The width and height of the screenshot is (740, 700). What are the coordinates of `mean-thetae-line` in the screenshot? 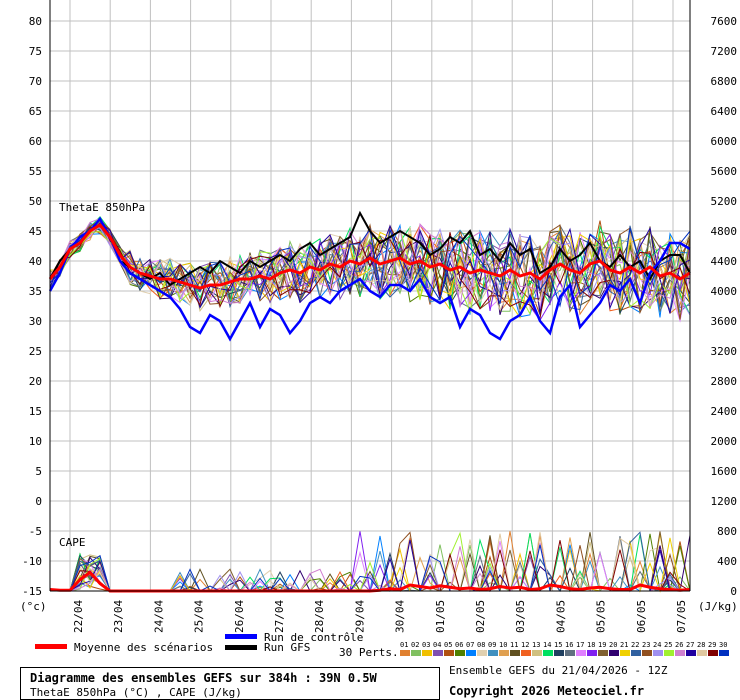 It's located at (369, 256).